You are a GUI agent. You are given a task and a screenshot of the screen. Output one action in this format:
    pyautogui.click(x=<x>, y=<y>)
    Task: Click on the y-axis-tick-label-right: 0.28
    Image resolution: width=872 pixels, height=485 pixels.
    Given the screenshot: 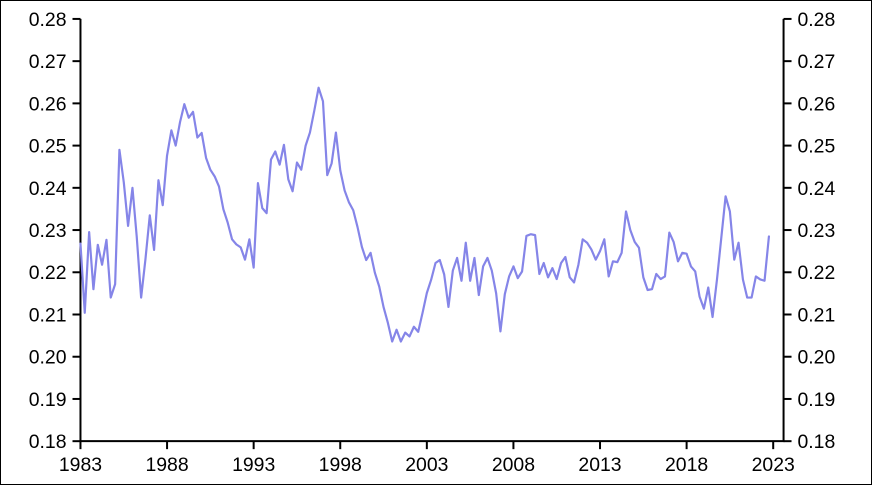 What is the action you would take?
    pyautogui.click(x=817, y=20)
    